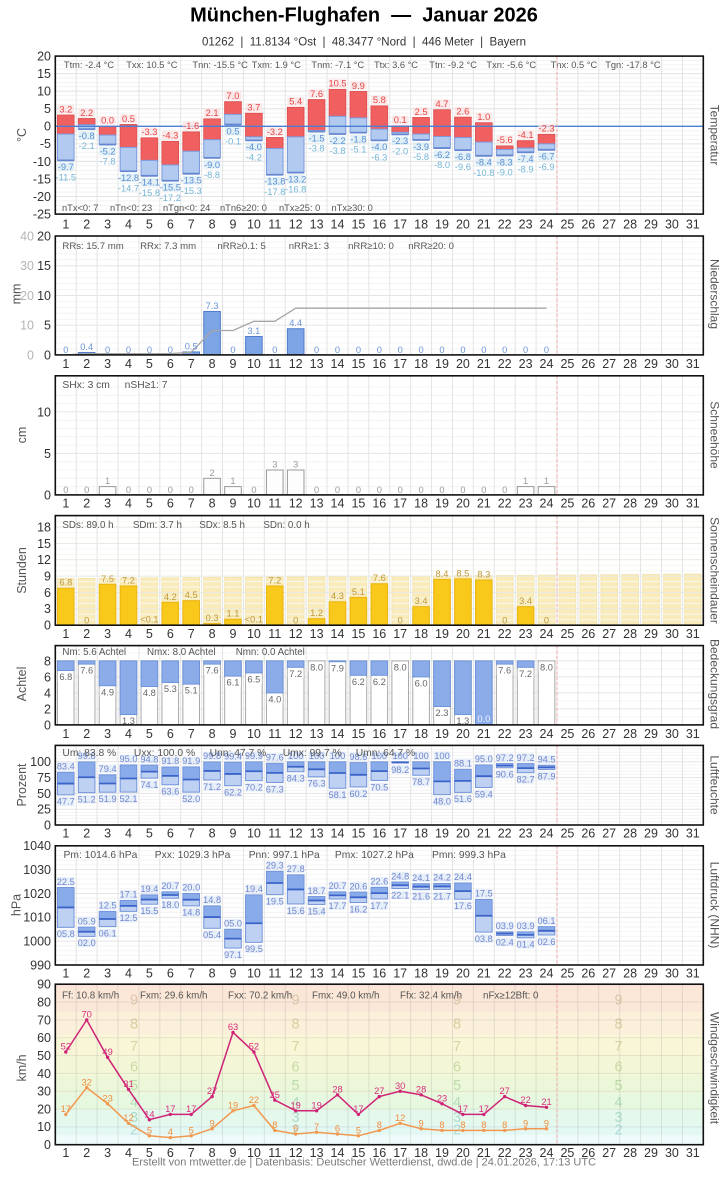 This screenshot has height=1180, width=728. Describe the element at coordinates (212, 175) in the screenshot. I see `svg-text: -8.8` at that location.